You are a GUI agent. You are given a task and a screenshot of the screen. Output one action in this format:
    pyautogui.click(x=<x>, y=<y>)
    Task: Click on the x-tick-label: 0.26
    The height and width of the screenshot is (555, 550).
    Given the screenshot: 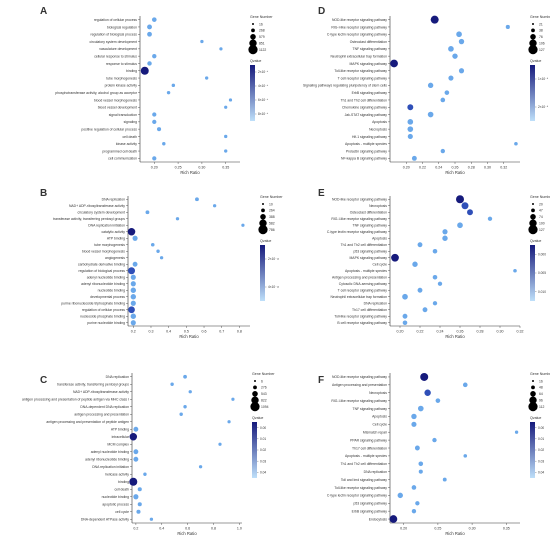 What is the action you would take?
    pyautogui.click(x=455, y=168)
    